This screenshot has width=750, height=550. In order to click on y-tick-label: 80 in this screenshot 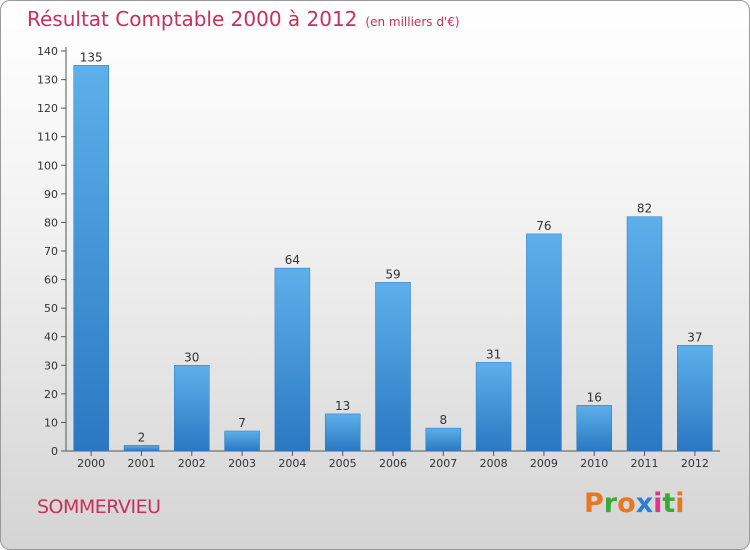, I will do `click(51, 222)`.